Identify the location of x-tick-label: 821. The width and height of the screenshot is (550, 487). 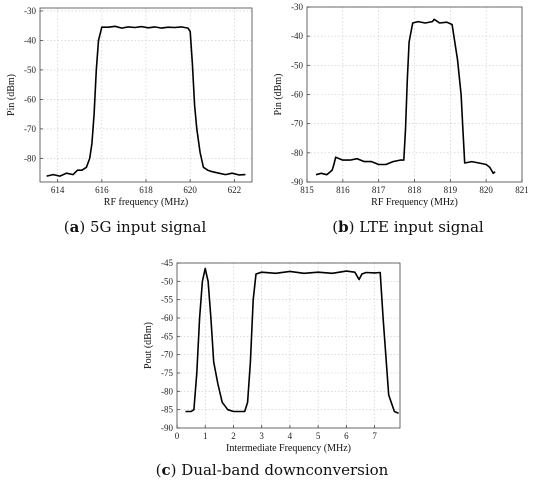
(522, 190).